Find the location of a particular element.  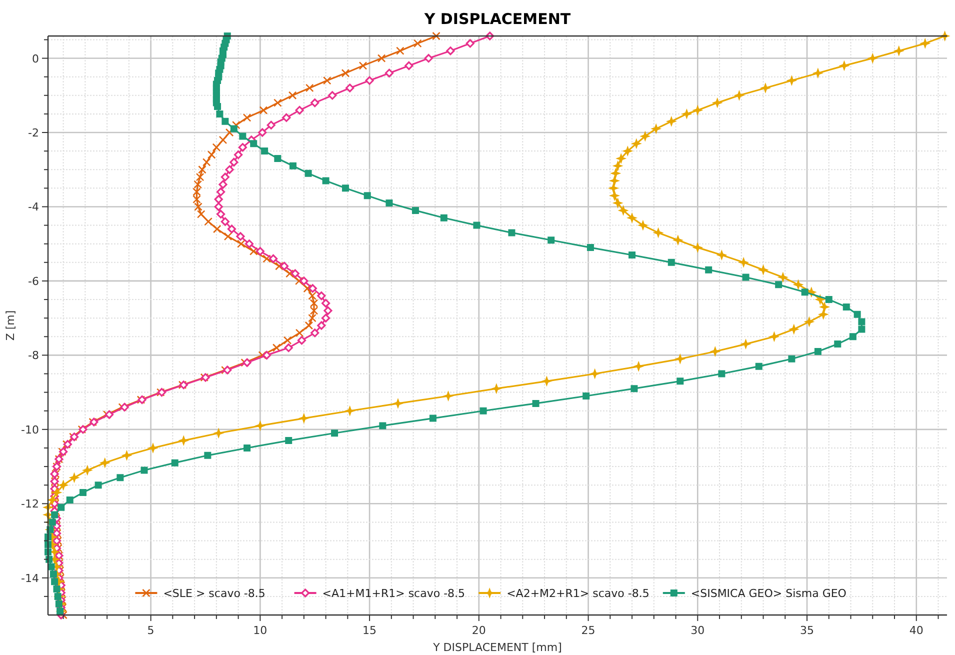

y-tick-label: -2 is located at coordinates (33, 133).